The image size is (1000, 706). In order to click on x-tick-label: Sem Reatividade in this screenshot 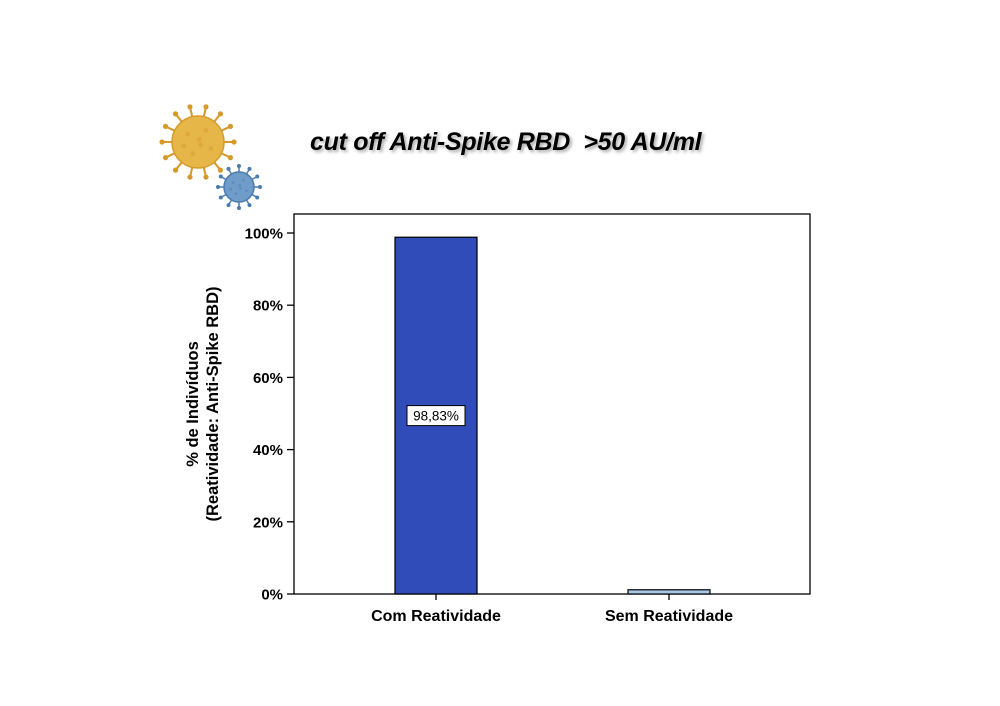, I will do `click(669, 616)`.